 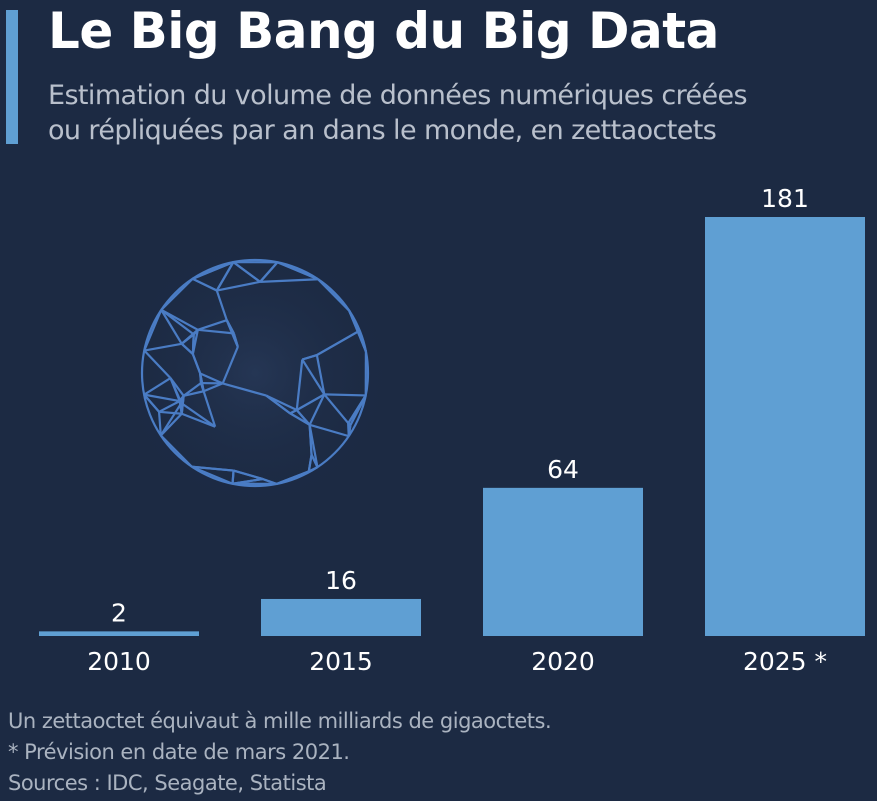 I want to click on bar-2025, so click(x=785, y=426).